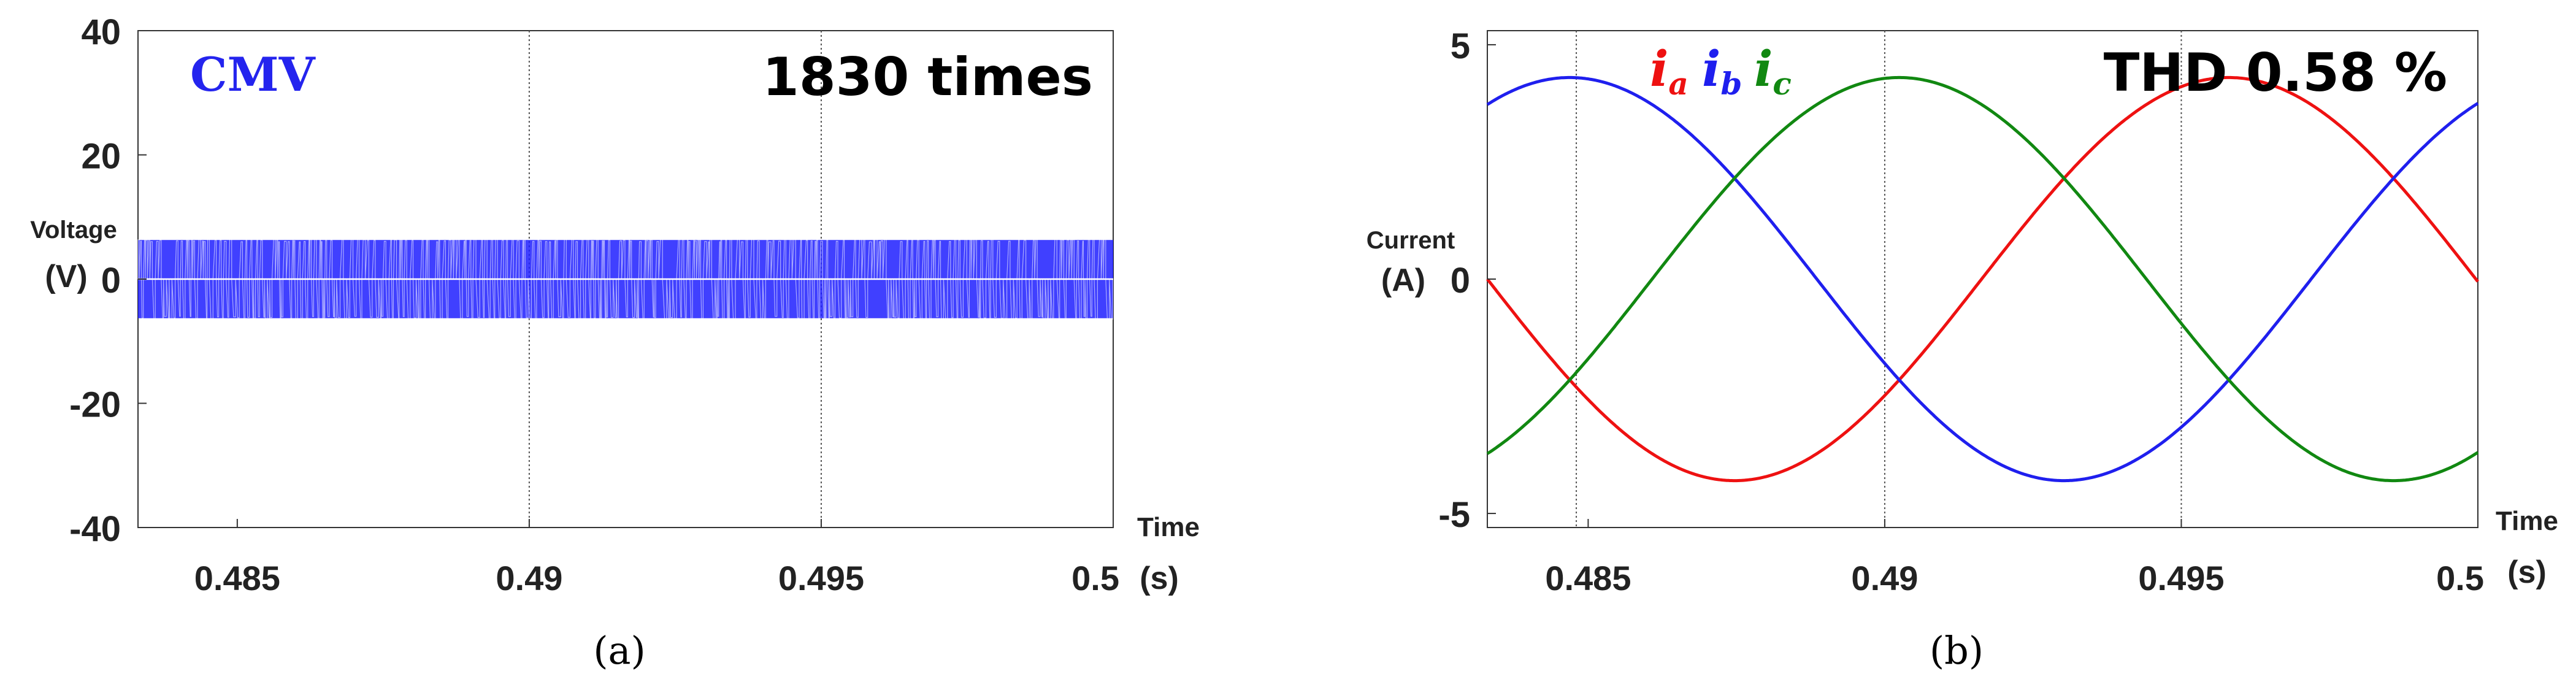  Describe the element at coordinates (927, 77) in the screenshot. I see `switching-count-annotation: 1830 times` at that location.